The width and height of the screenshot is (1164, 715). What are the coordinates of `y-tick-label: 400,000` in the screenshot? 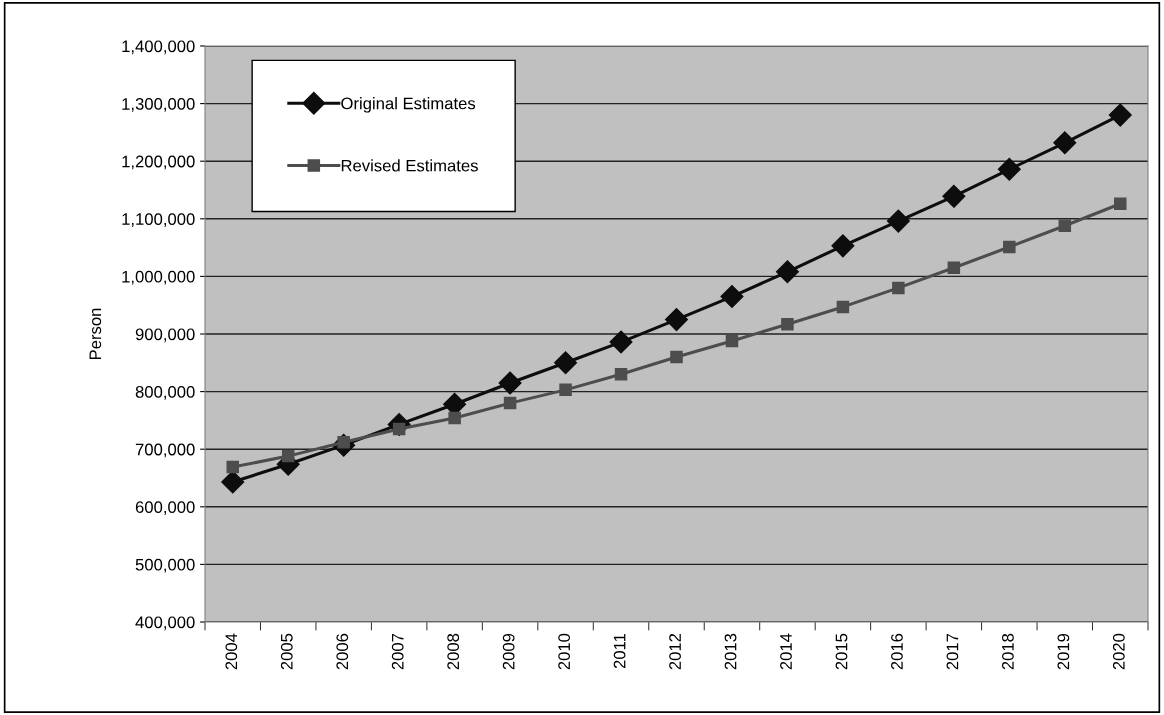 It's located at (165, 623).